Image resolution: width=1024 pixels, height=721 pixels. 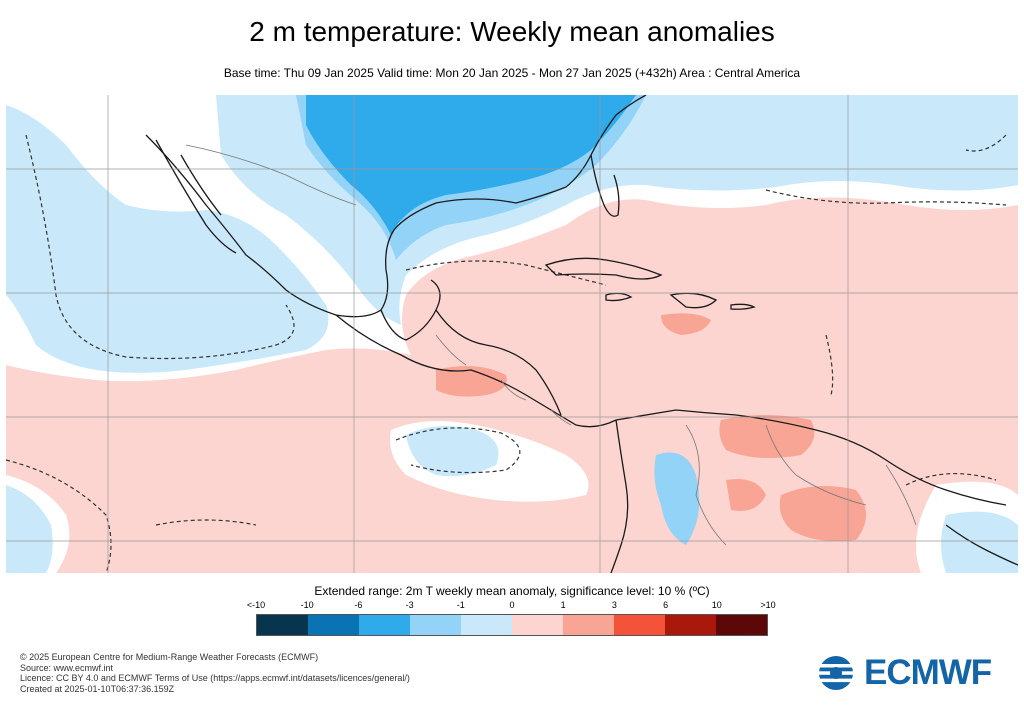 What do you see at coordinates (563, 605) in the screenshot?
I see `legend-tick: 1` at bounding box center [563, 605].